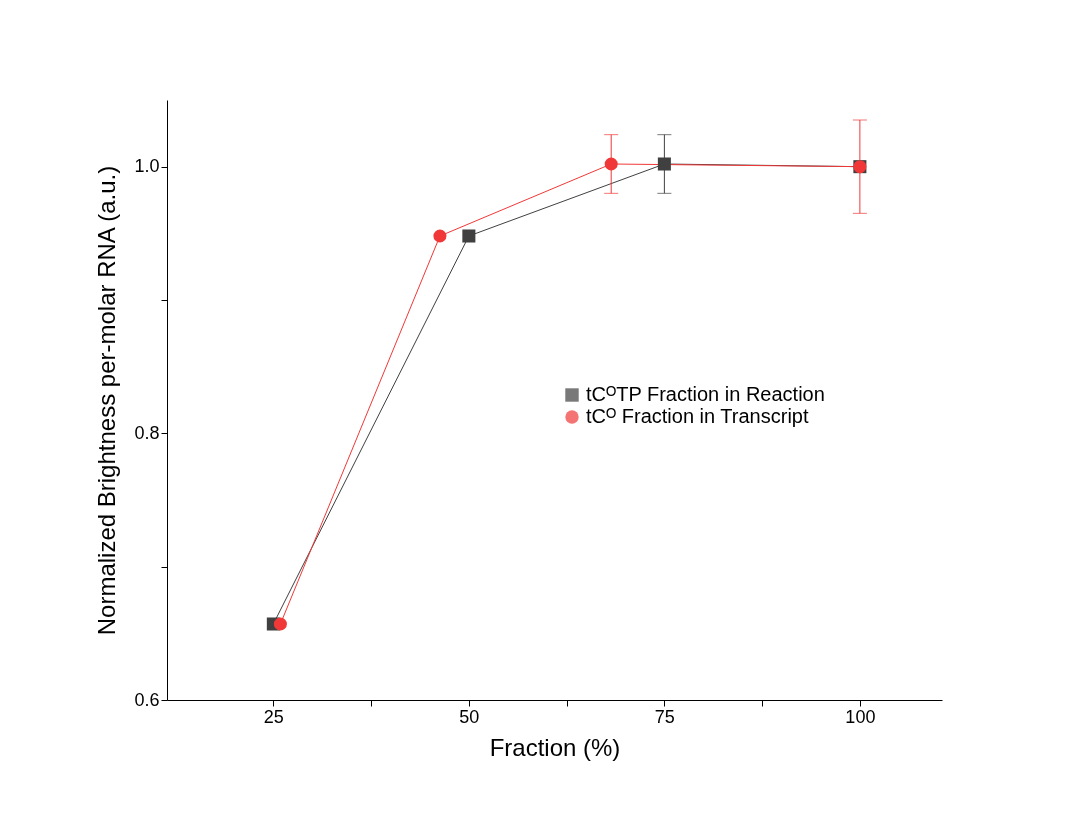 This screenshot has width=1082, height=836. Describe the element at coordinates (555, 747) in the screenshot. I see `x-axis-title: Fraction (%)` at that location.